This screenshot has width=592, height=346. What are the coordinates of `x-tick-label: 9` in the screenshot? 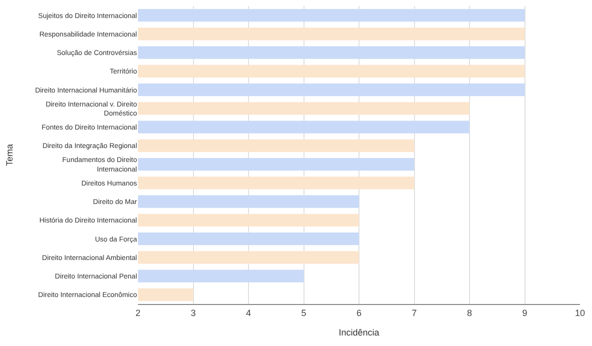 It's located at (525, 313).